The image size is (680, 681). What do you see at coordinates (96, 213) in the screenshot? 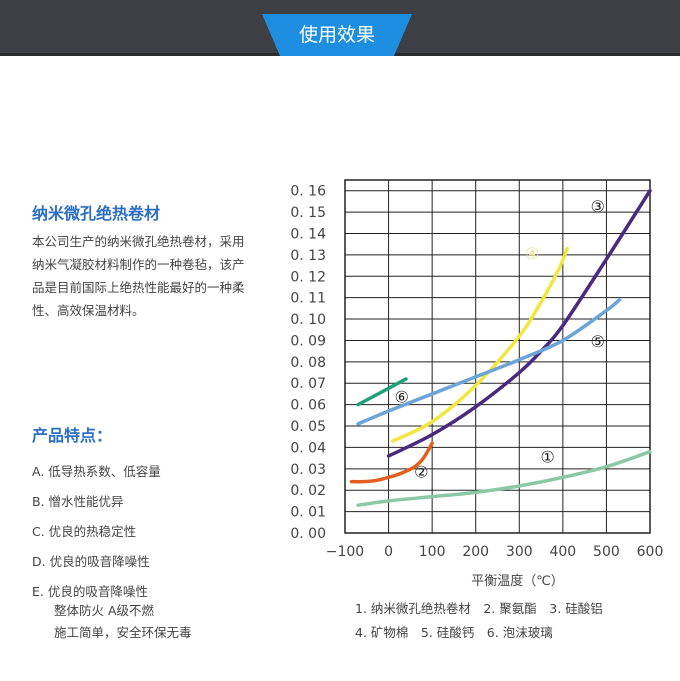
I see `product-title: 纳米微孔绝热卷材` at bounding box center [96, 213].